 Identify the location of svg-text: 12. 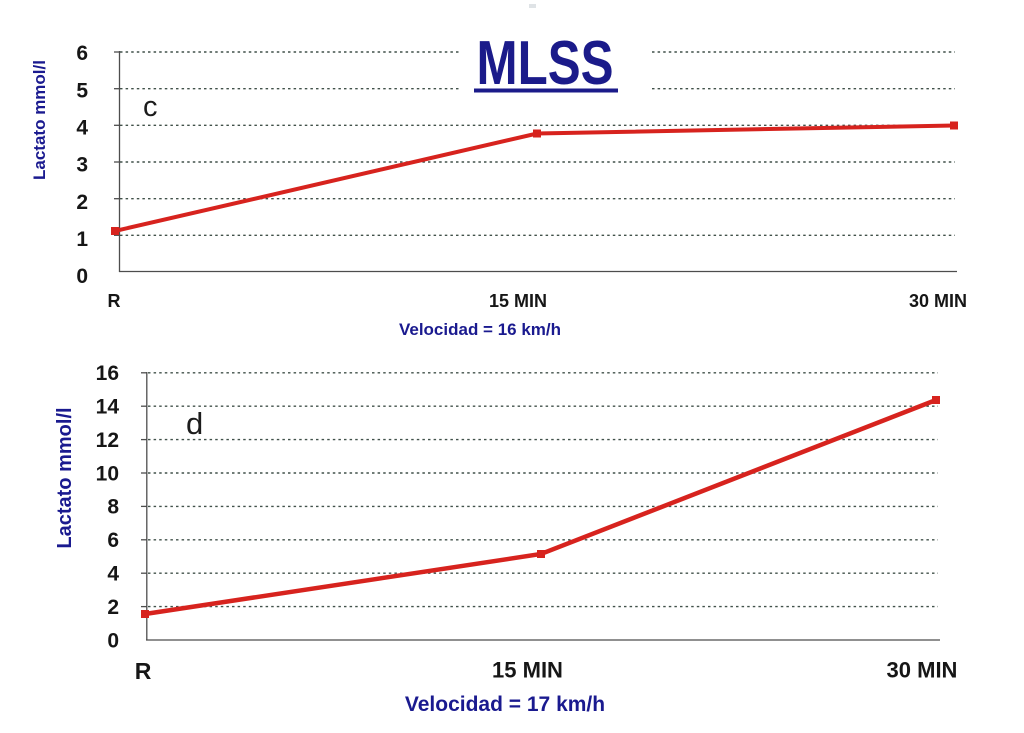
(107, 440).